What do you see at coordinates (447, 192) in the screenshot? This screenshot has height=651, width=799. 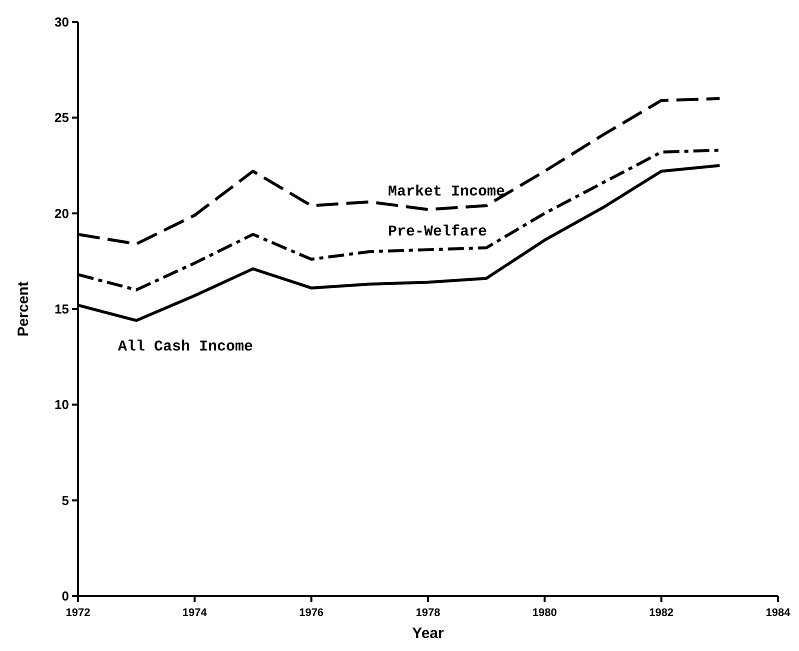 I see `series-label: Market Income` at bounding box center [447, 192].